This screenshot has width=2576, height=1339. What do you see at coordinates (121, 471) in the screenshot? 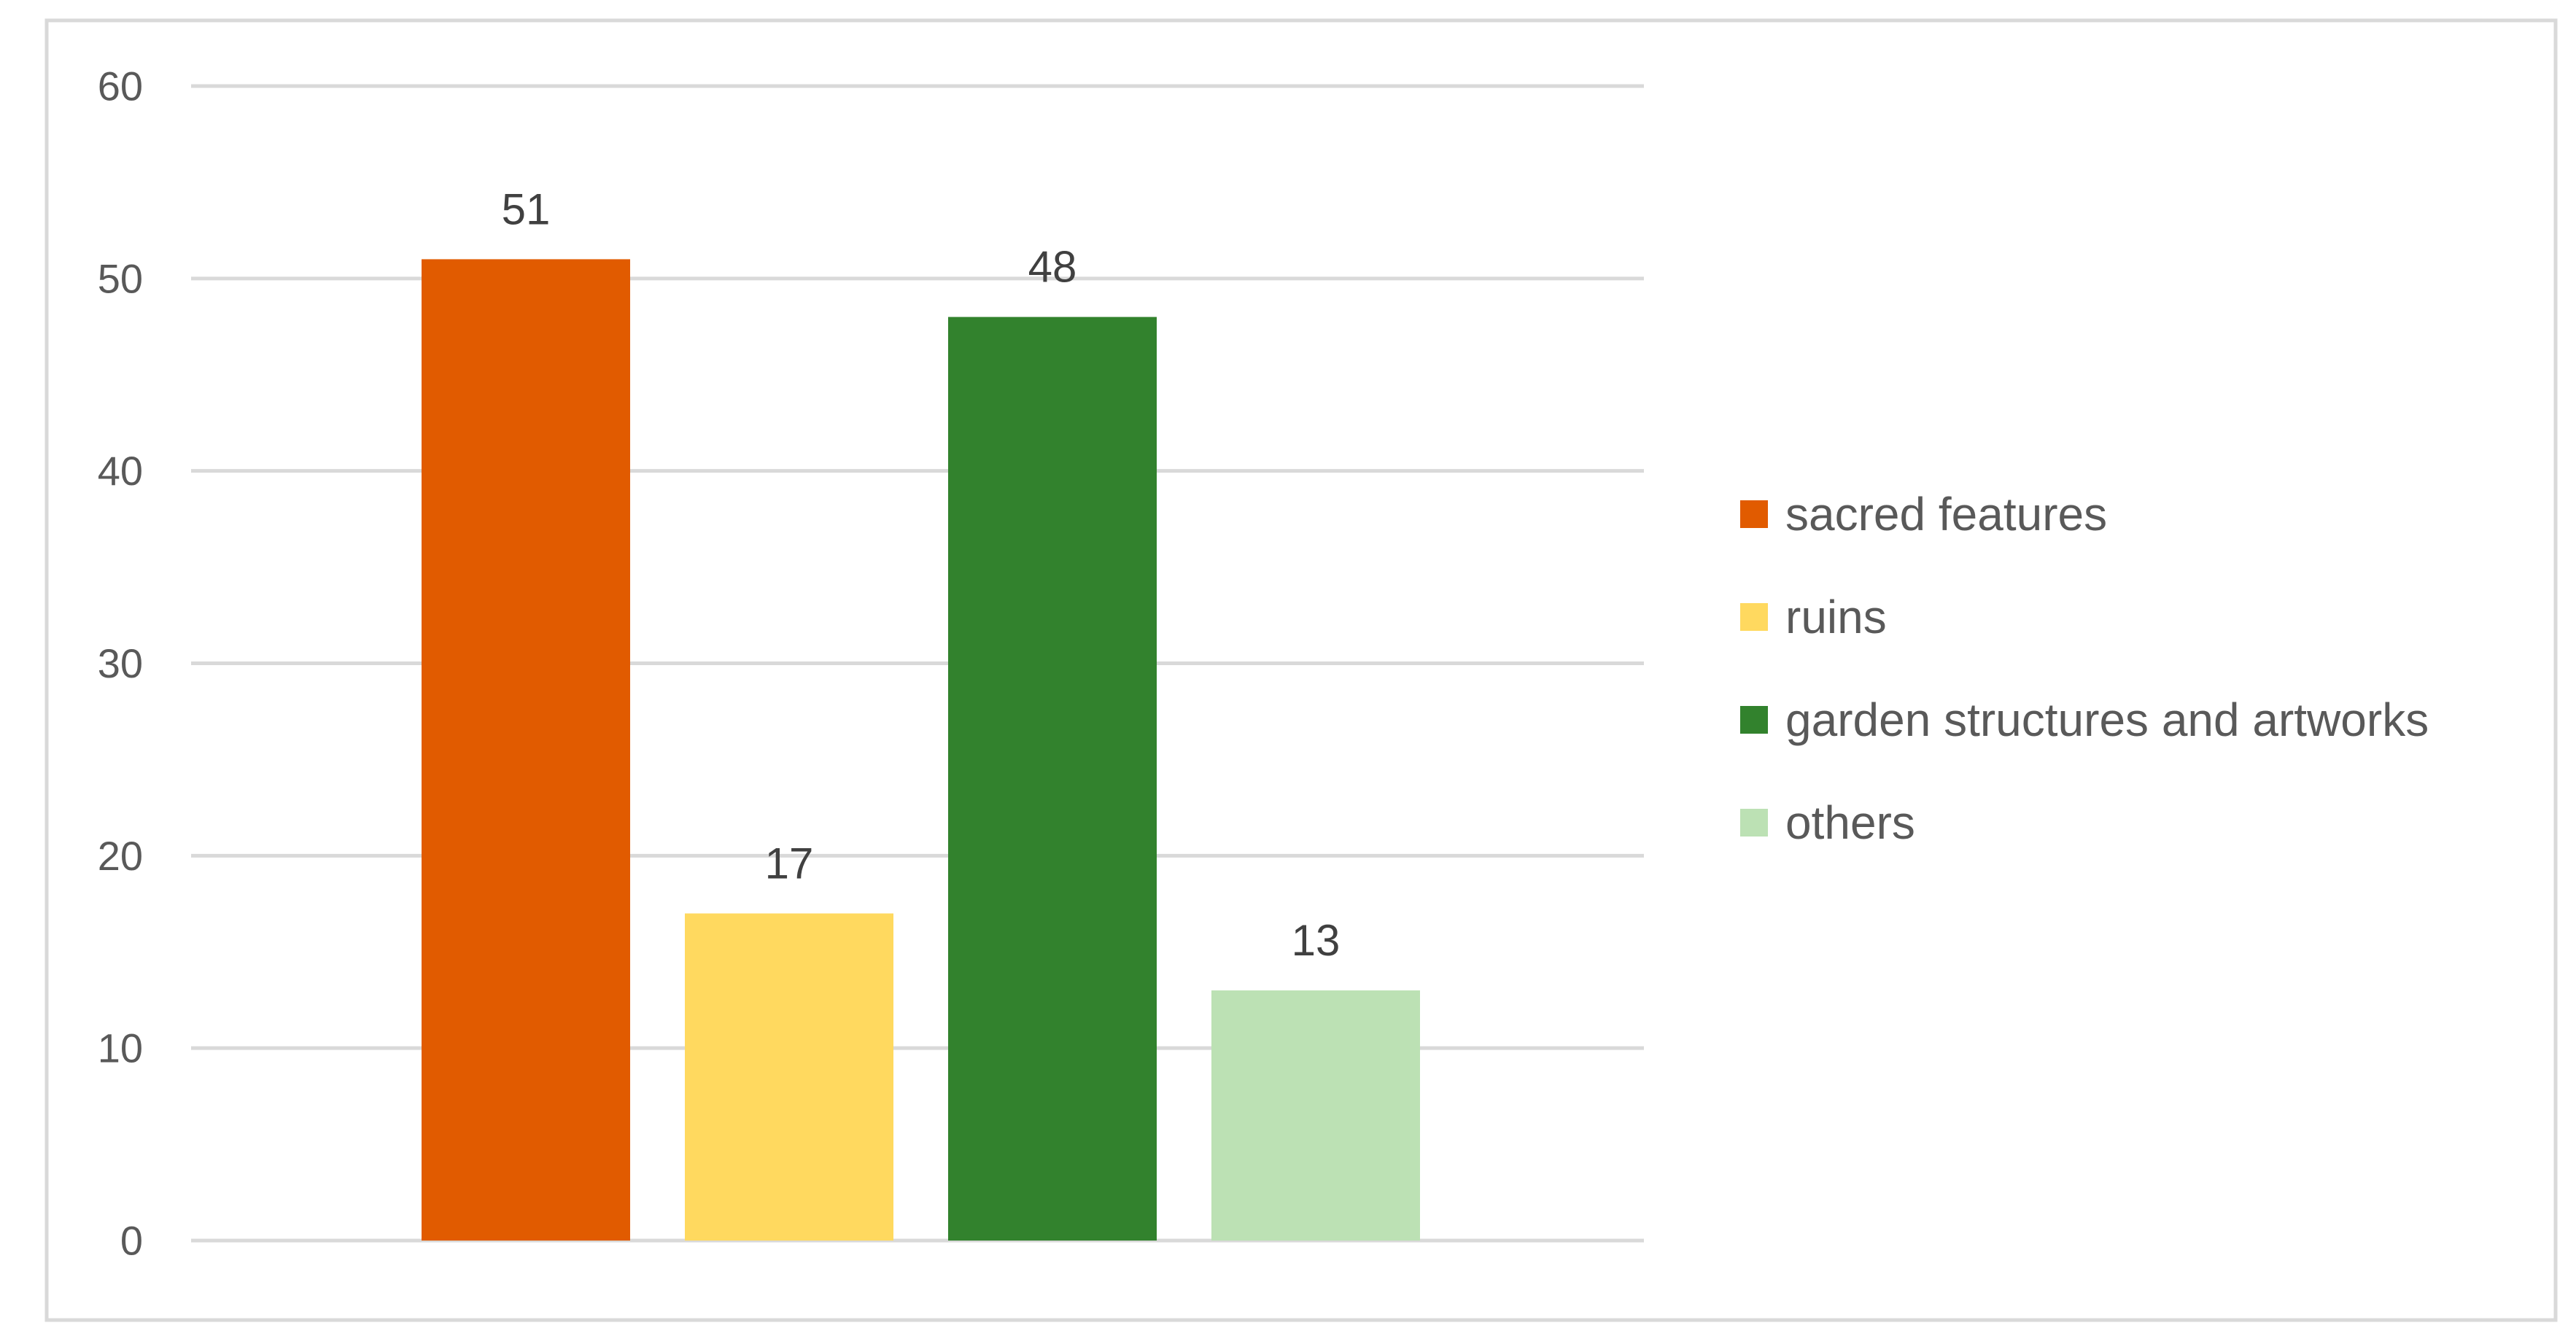
I see `y-tick-label: 40` at bounding box center [121, 471].